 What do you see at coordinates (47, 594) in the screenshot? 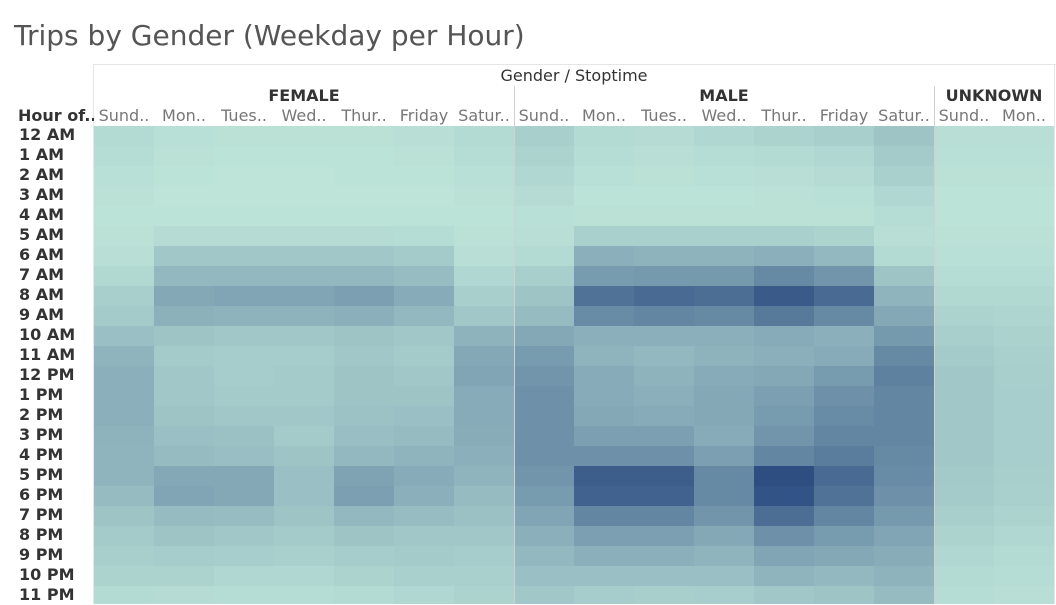
I see `hour-label: 11 PM` at bounding box center [47, 594].